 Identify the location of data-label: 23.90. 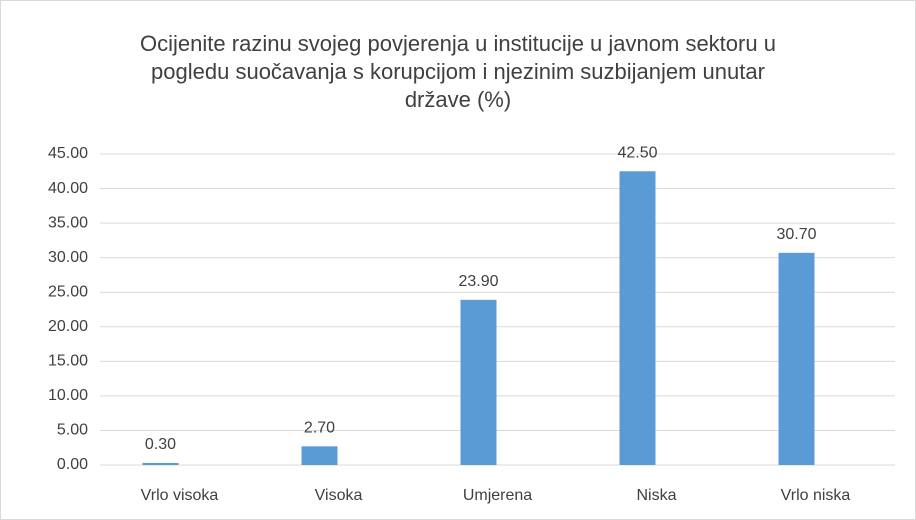
(478, 281).